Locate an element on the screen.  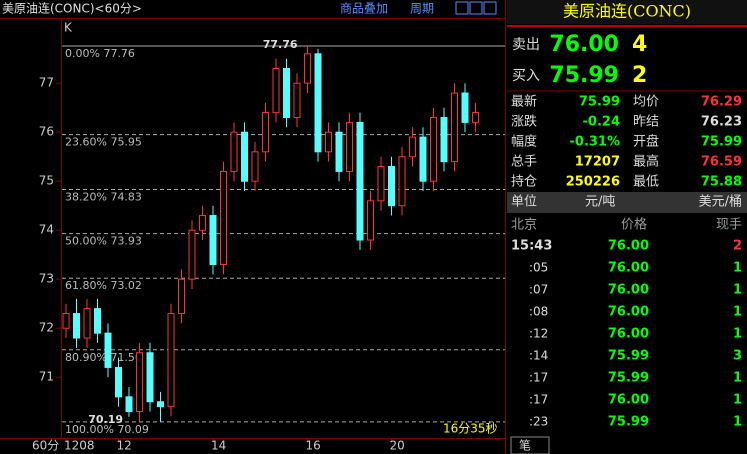
stat-value: -0.24 is located at coordinates (601, 122).